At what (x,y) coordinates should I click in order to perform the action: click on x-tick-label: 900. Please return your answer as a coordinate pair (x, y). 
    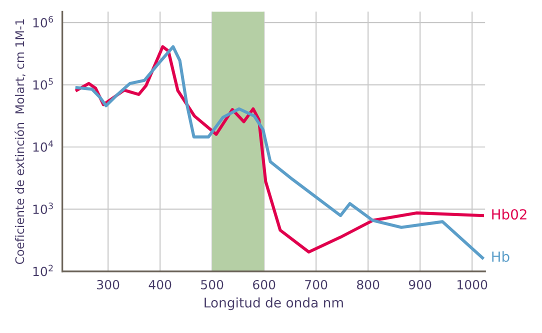
    Looking at the image, I should click on (420, 285).